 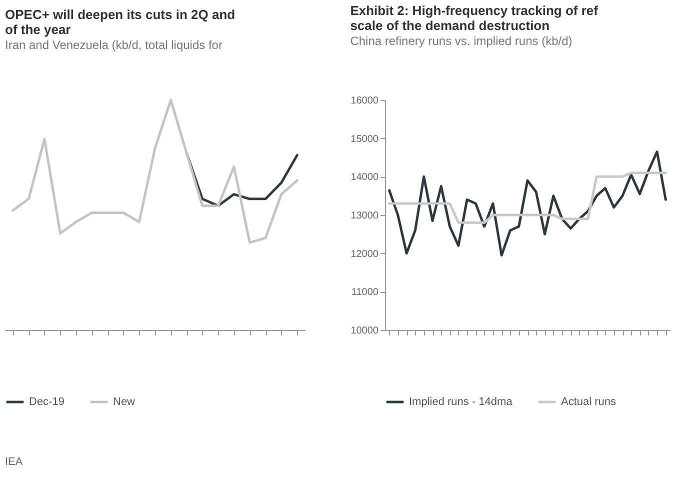 I want to click on y-tick-label: 14000, so click(x=364, y=178).